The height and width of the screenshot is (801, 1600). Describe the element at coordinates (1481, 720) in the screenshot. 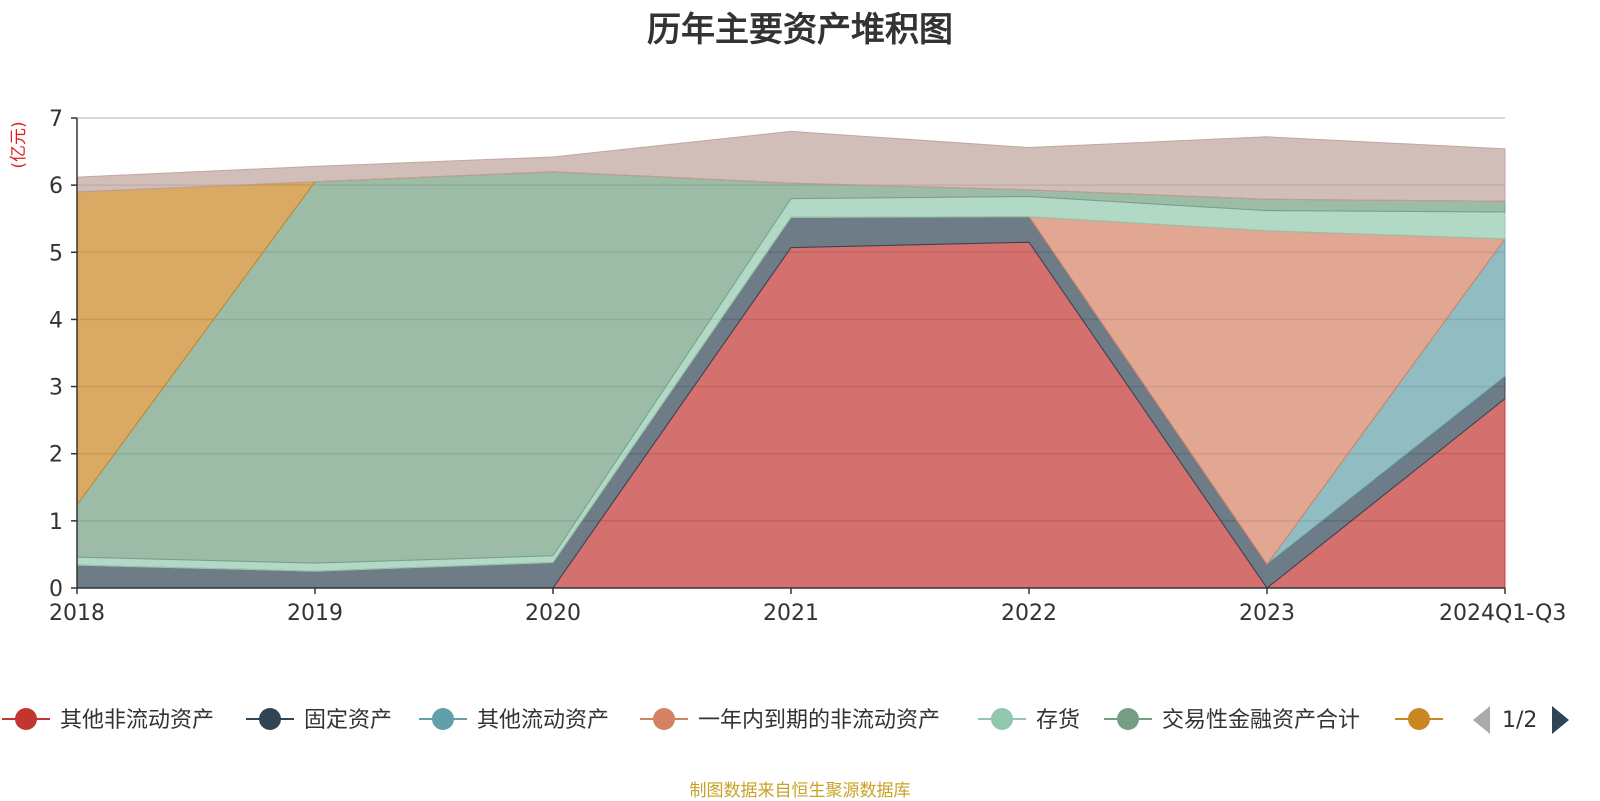

I see `legend-prev-icon` at that location.